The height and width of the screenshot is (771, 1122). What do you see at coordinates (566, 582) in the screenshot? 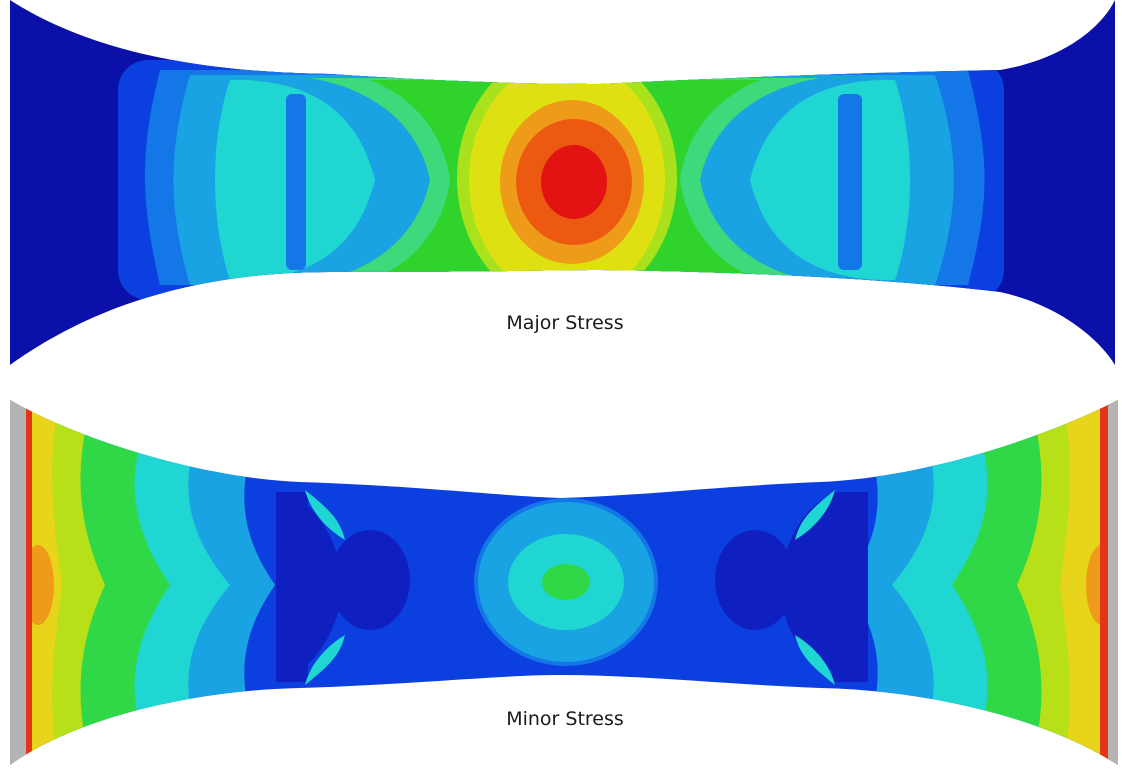
I see `minor-center-green` at bounding box center [566, 582].